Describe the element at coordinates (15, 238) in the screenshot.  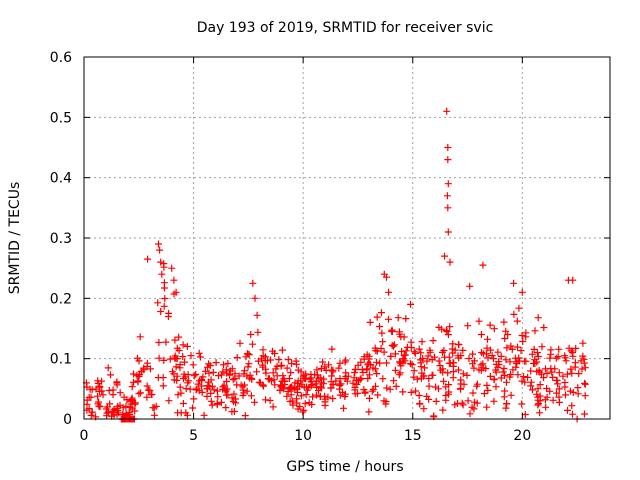
I see `y-axis-label: SRMTID / TECUs` at that location.